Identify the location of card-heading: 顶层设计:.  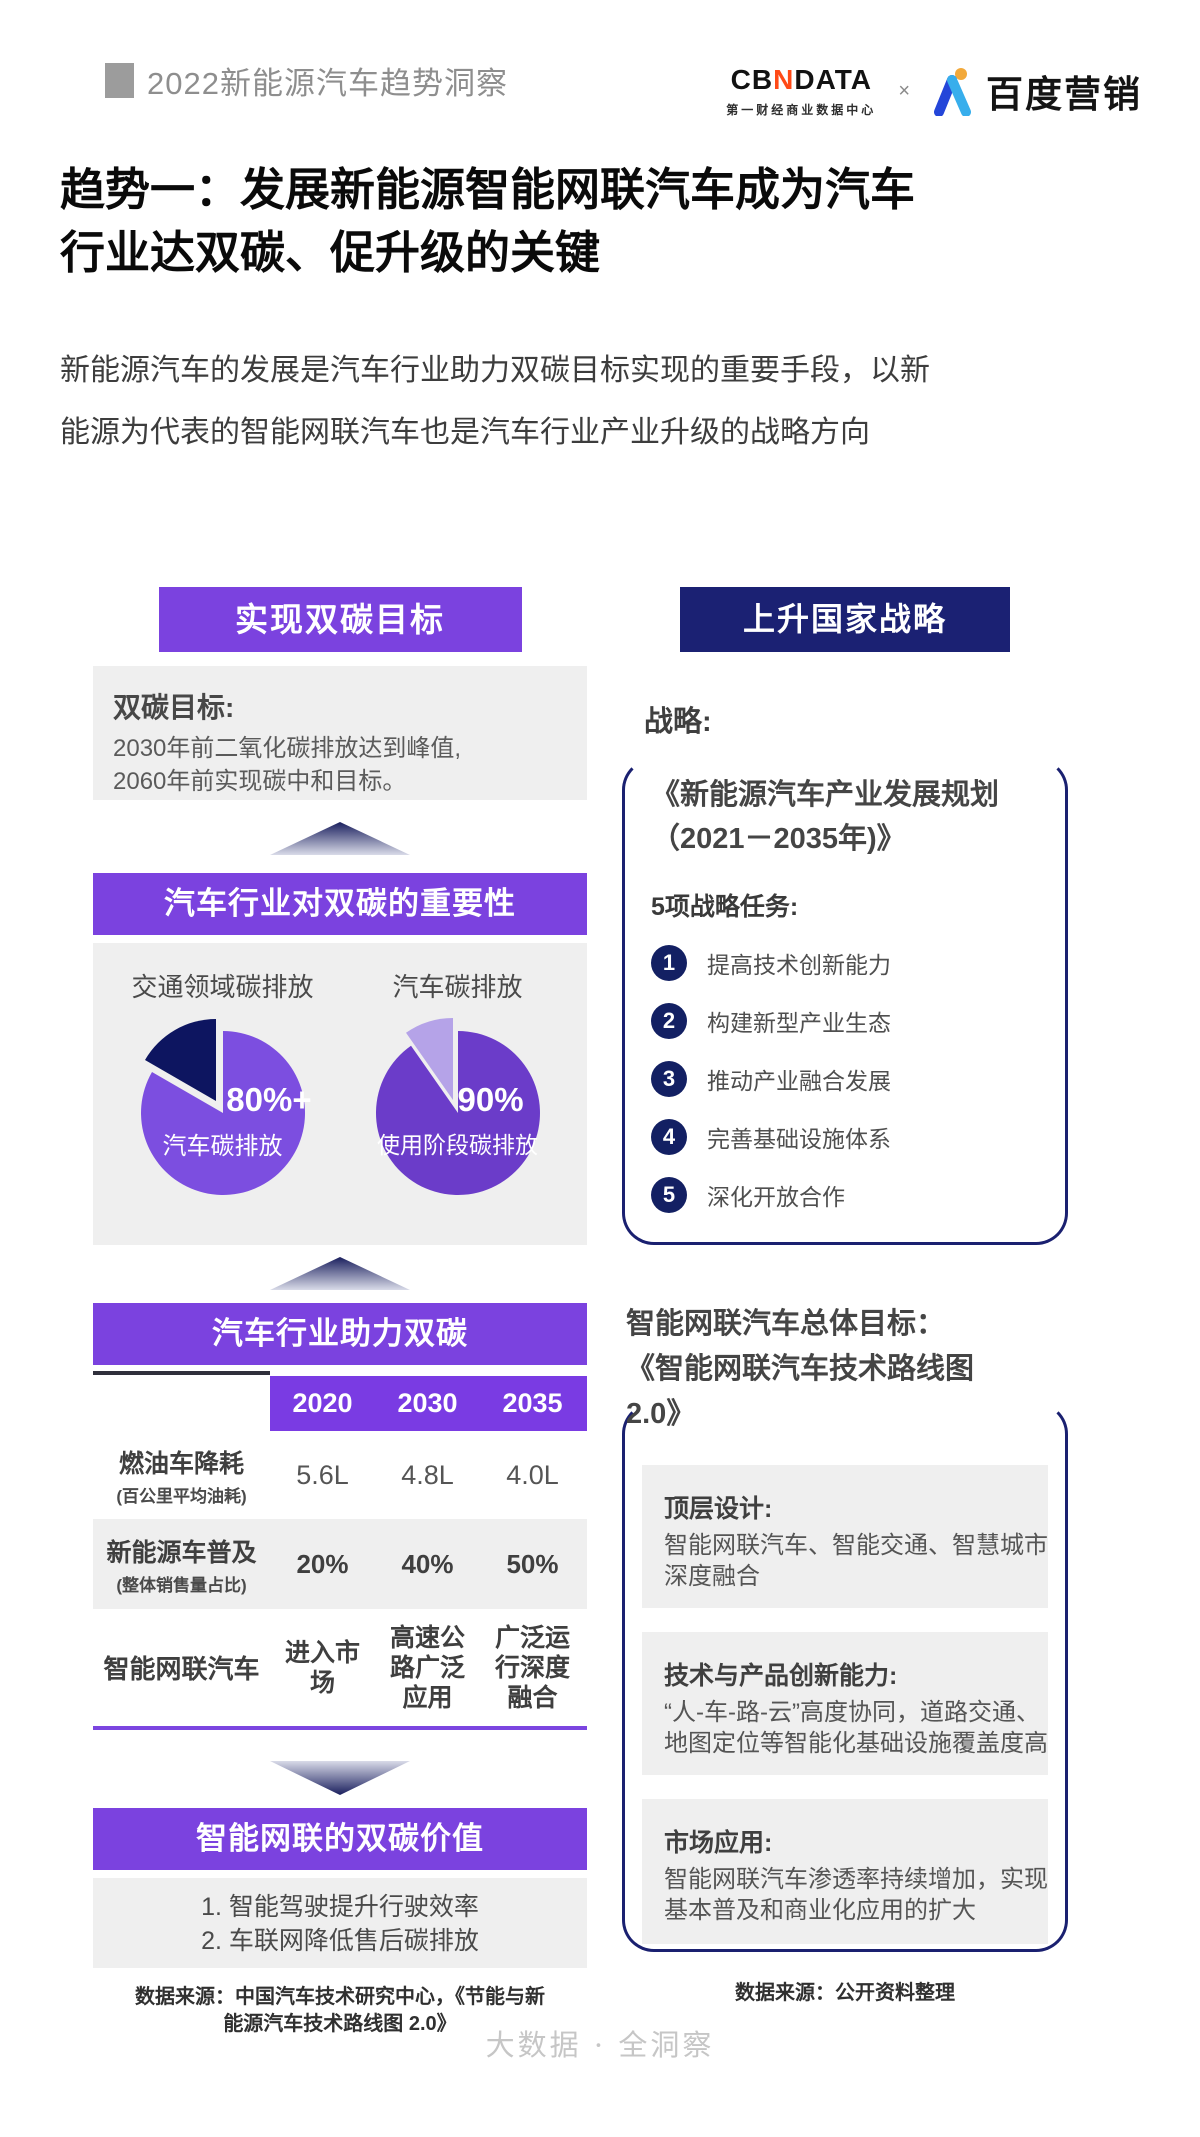
(718, 1509).